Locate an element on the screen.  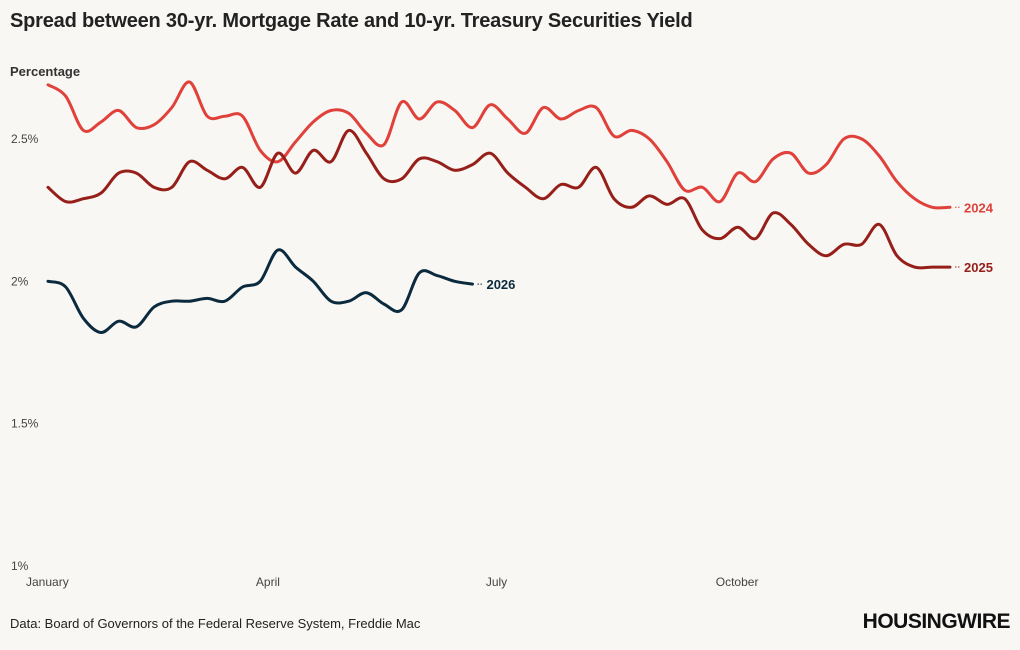
housingwire-logo: HOUSINGWIRE is located at coordinates (936, 621).